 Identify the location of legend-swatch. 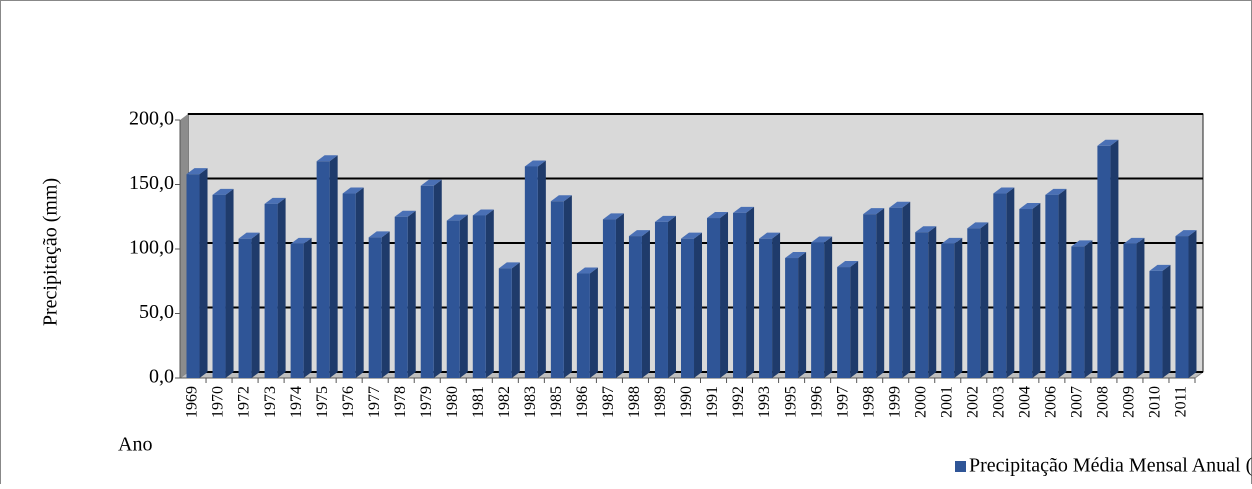
(960, 466).